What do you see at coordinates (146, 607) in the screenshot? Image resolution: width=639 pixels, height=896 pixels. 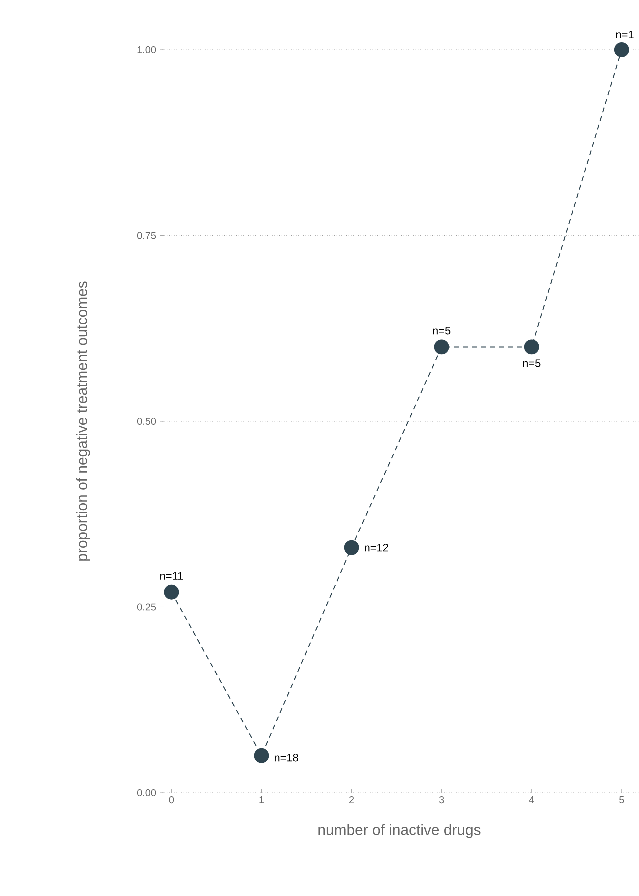 I see `y-tick-label: 0.25` at bounding box center [146, 607].